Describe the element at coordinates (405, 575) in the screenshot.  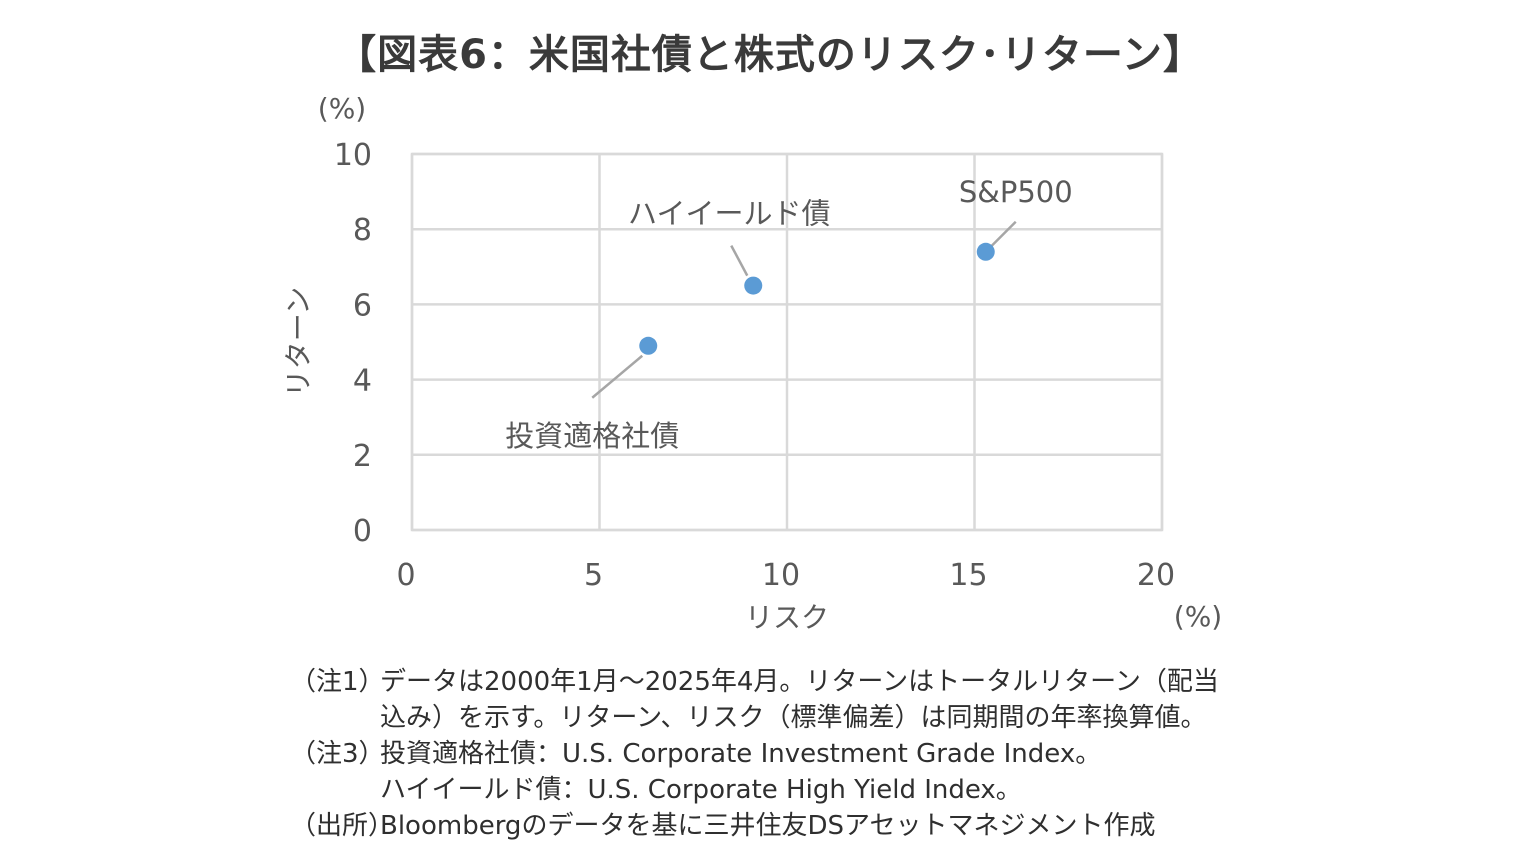
I see `x-tick-label: 0` at that location.